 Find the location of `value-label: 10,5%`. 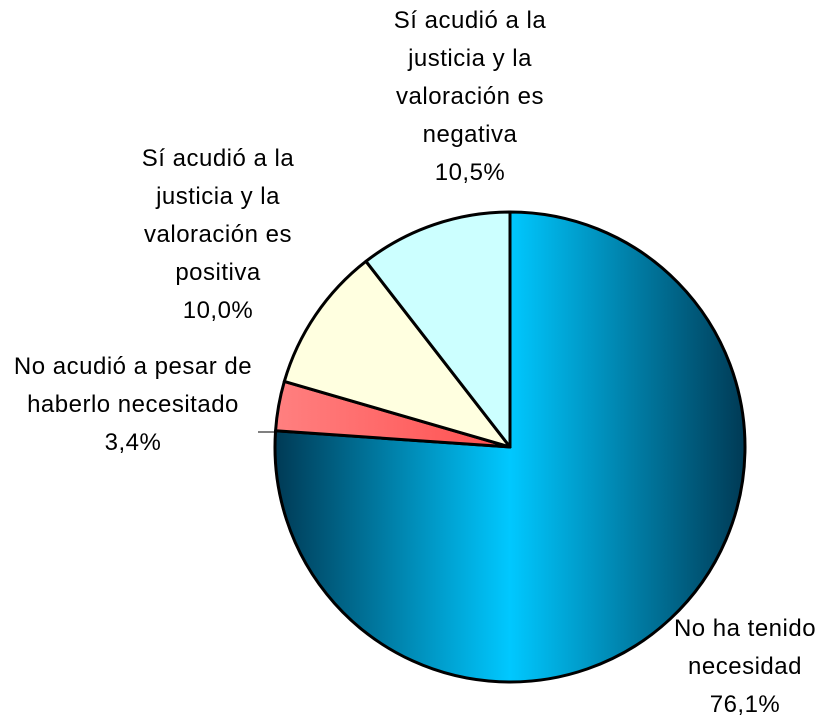

value-label: 10,5% is located at coordinates (470, 172).